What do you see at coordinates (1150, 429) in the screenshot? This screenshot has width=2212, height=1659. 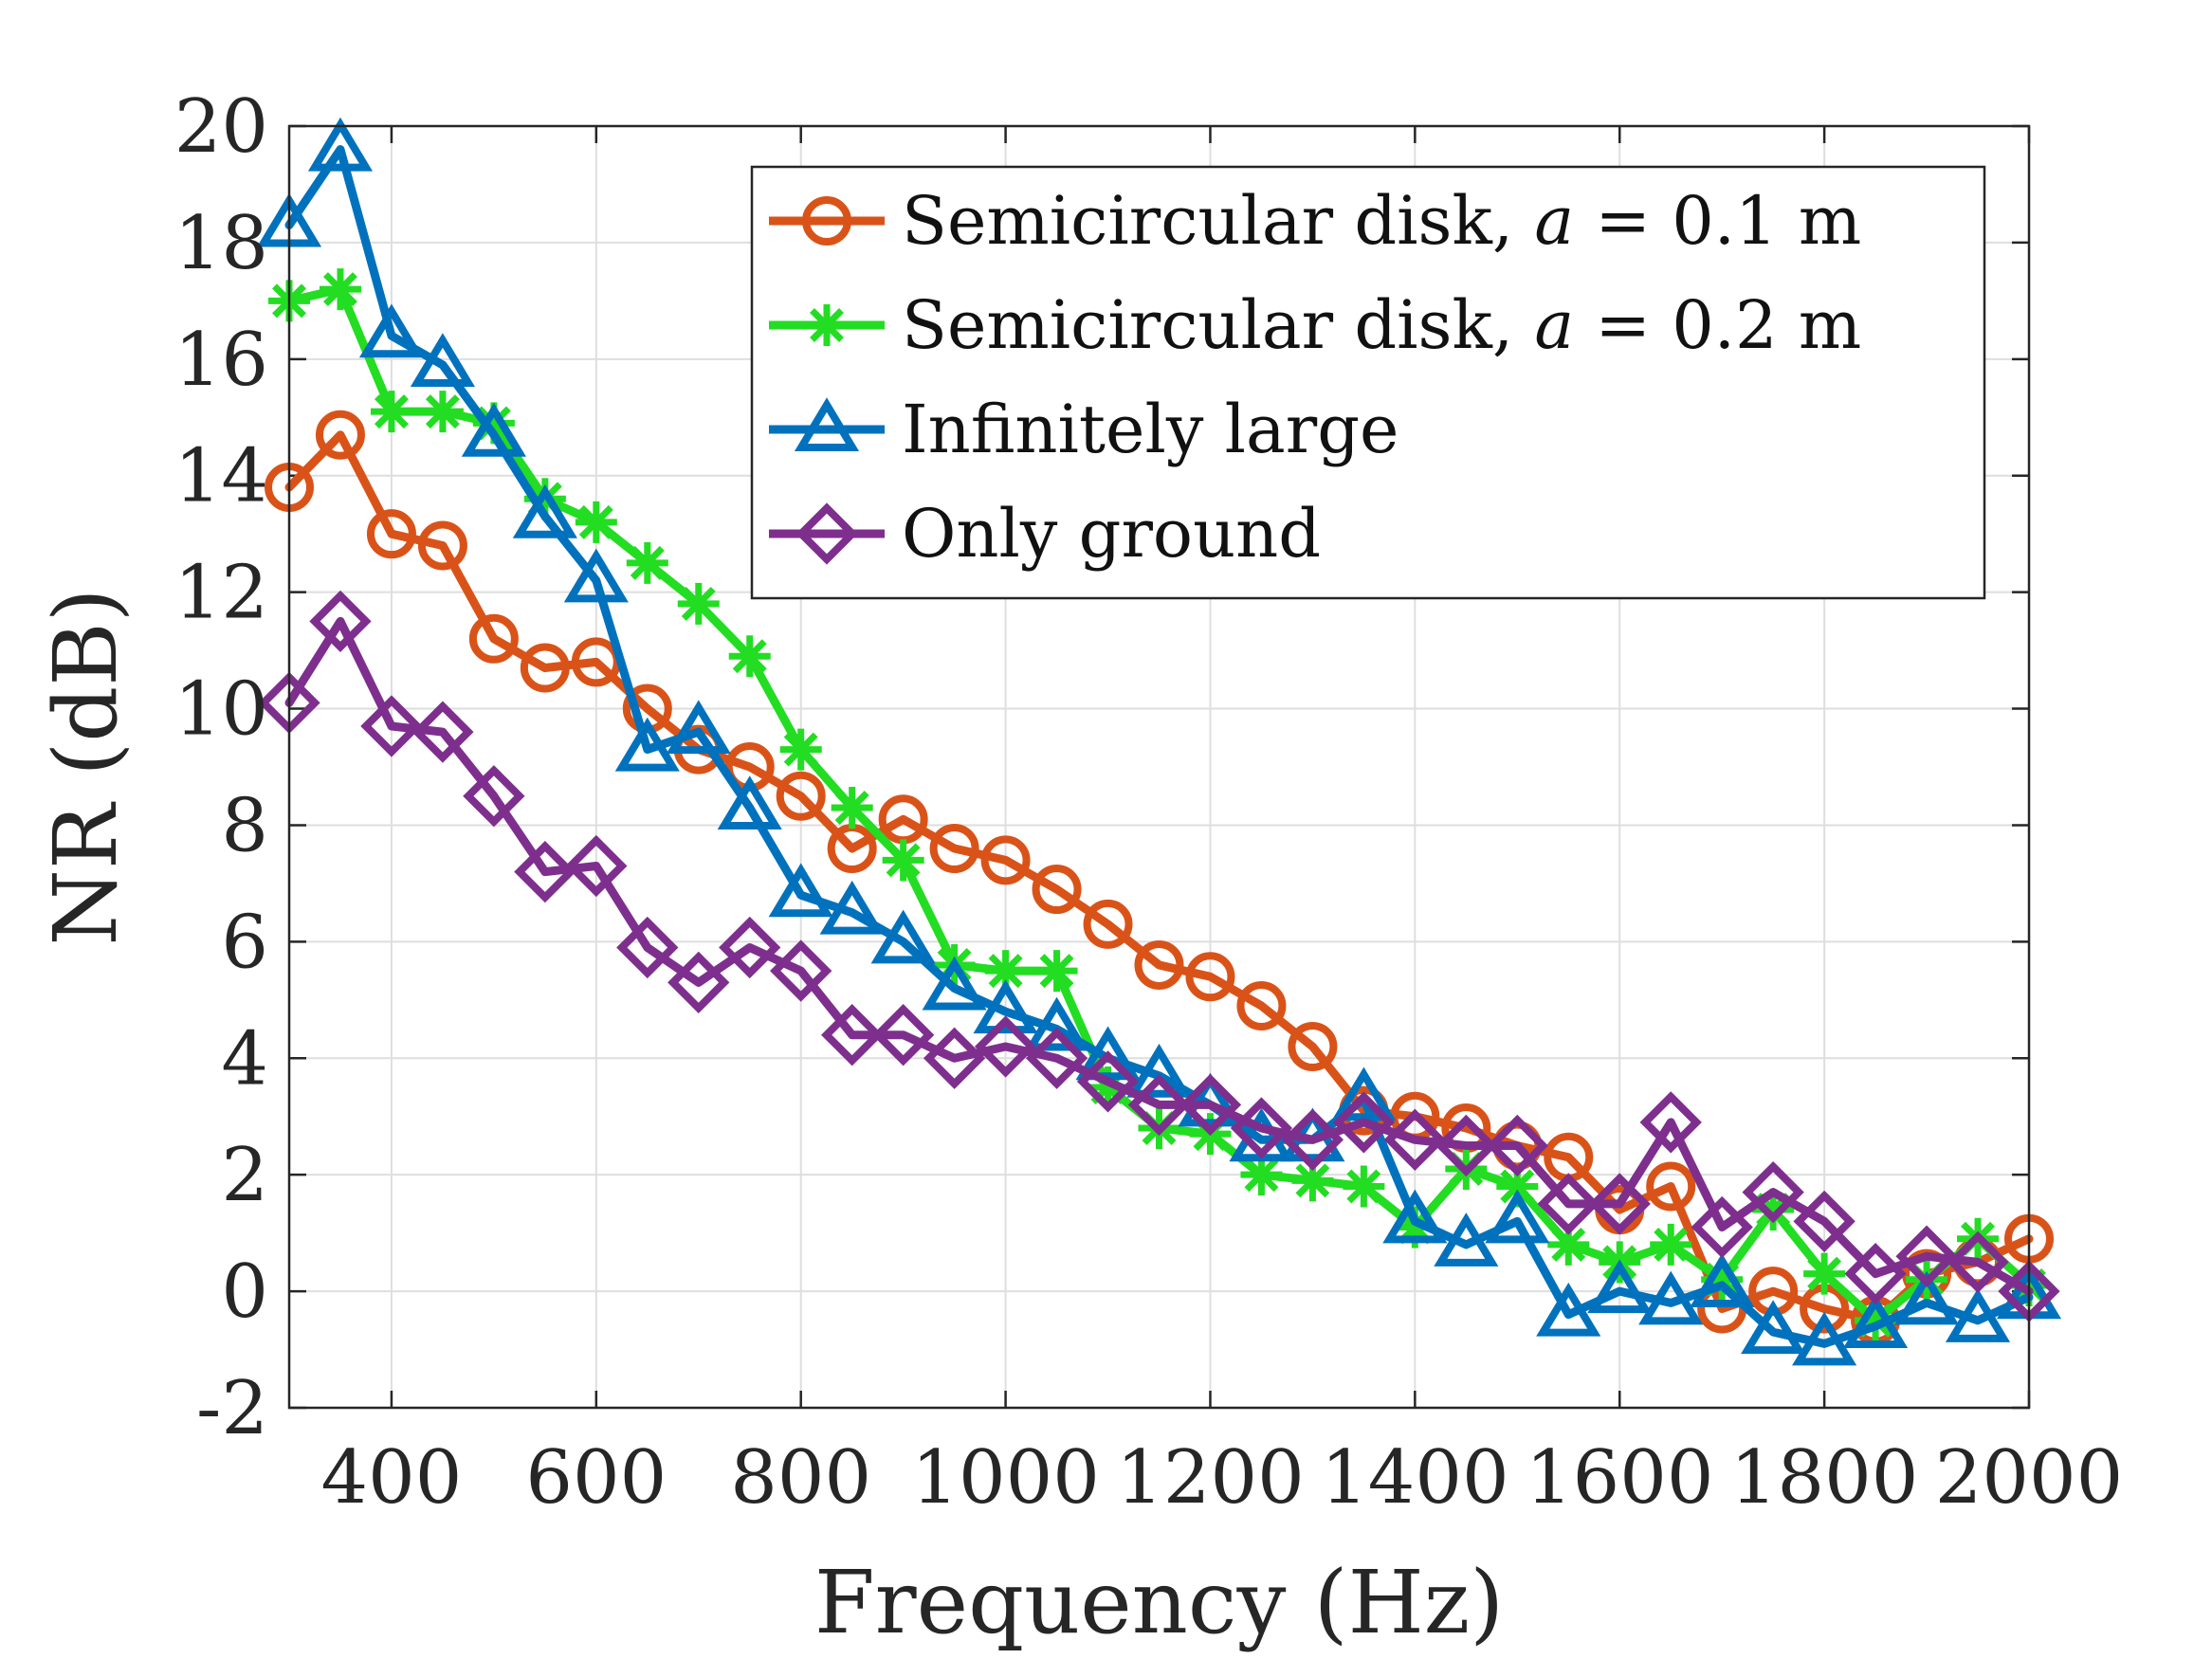 I see `legend-label: Infinitely large` at bounding box center [1150, 429].